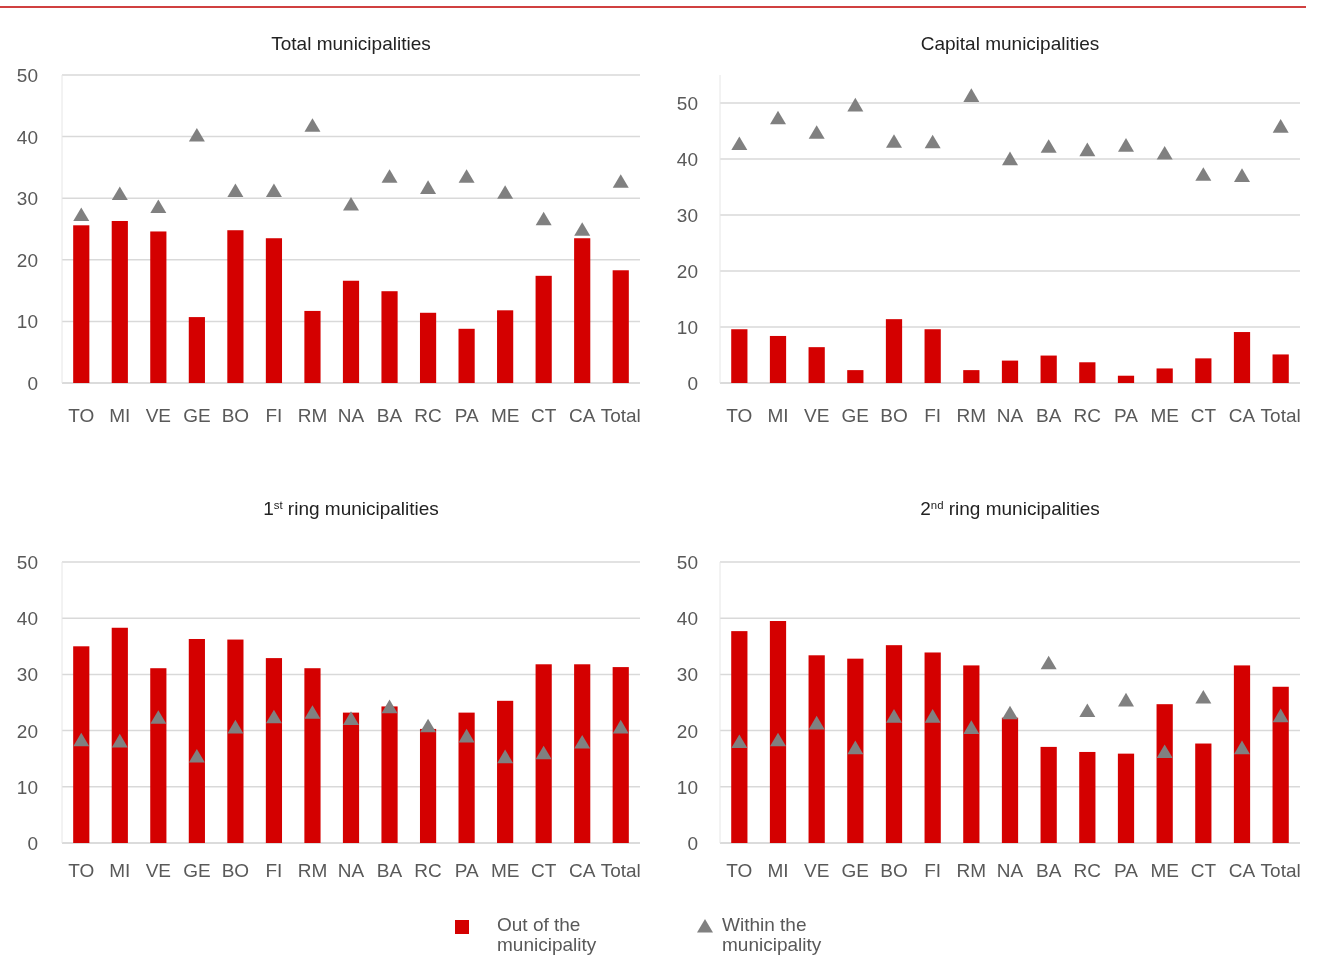 The image size is (1319, 958). Describe the element at coordinates (27, 787) in the screenshot. I see `y-tick-label: 10` at that location.